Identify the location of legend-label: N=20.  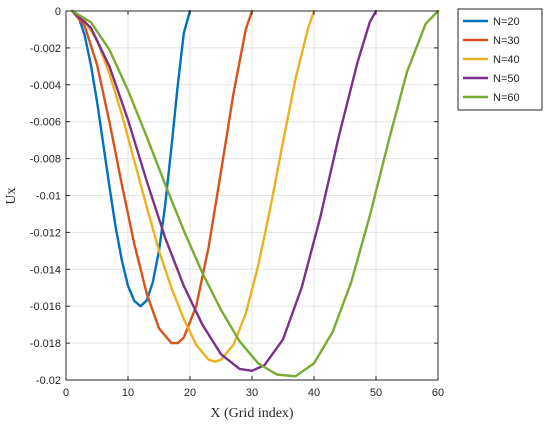
(506, 22).